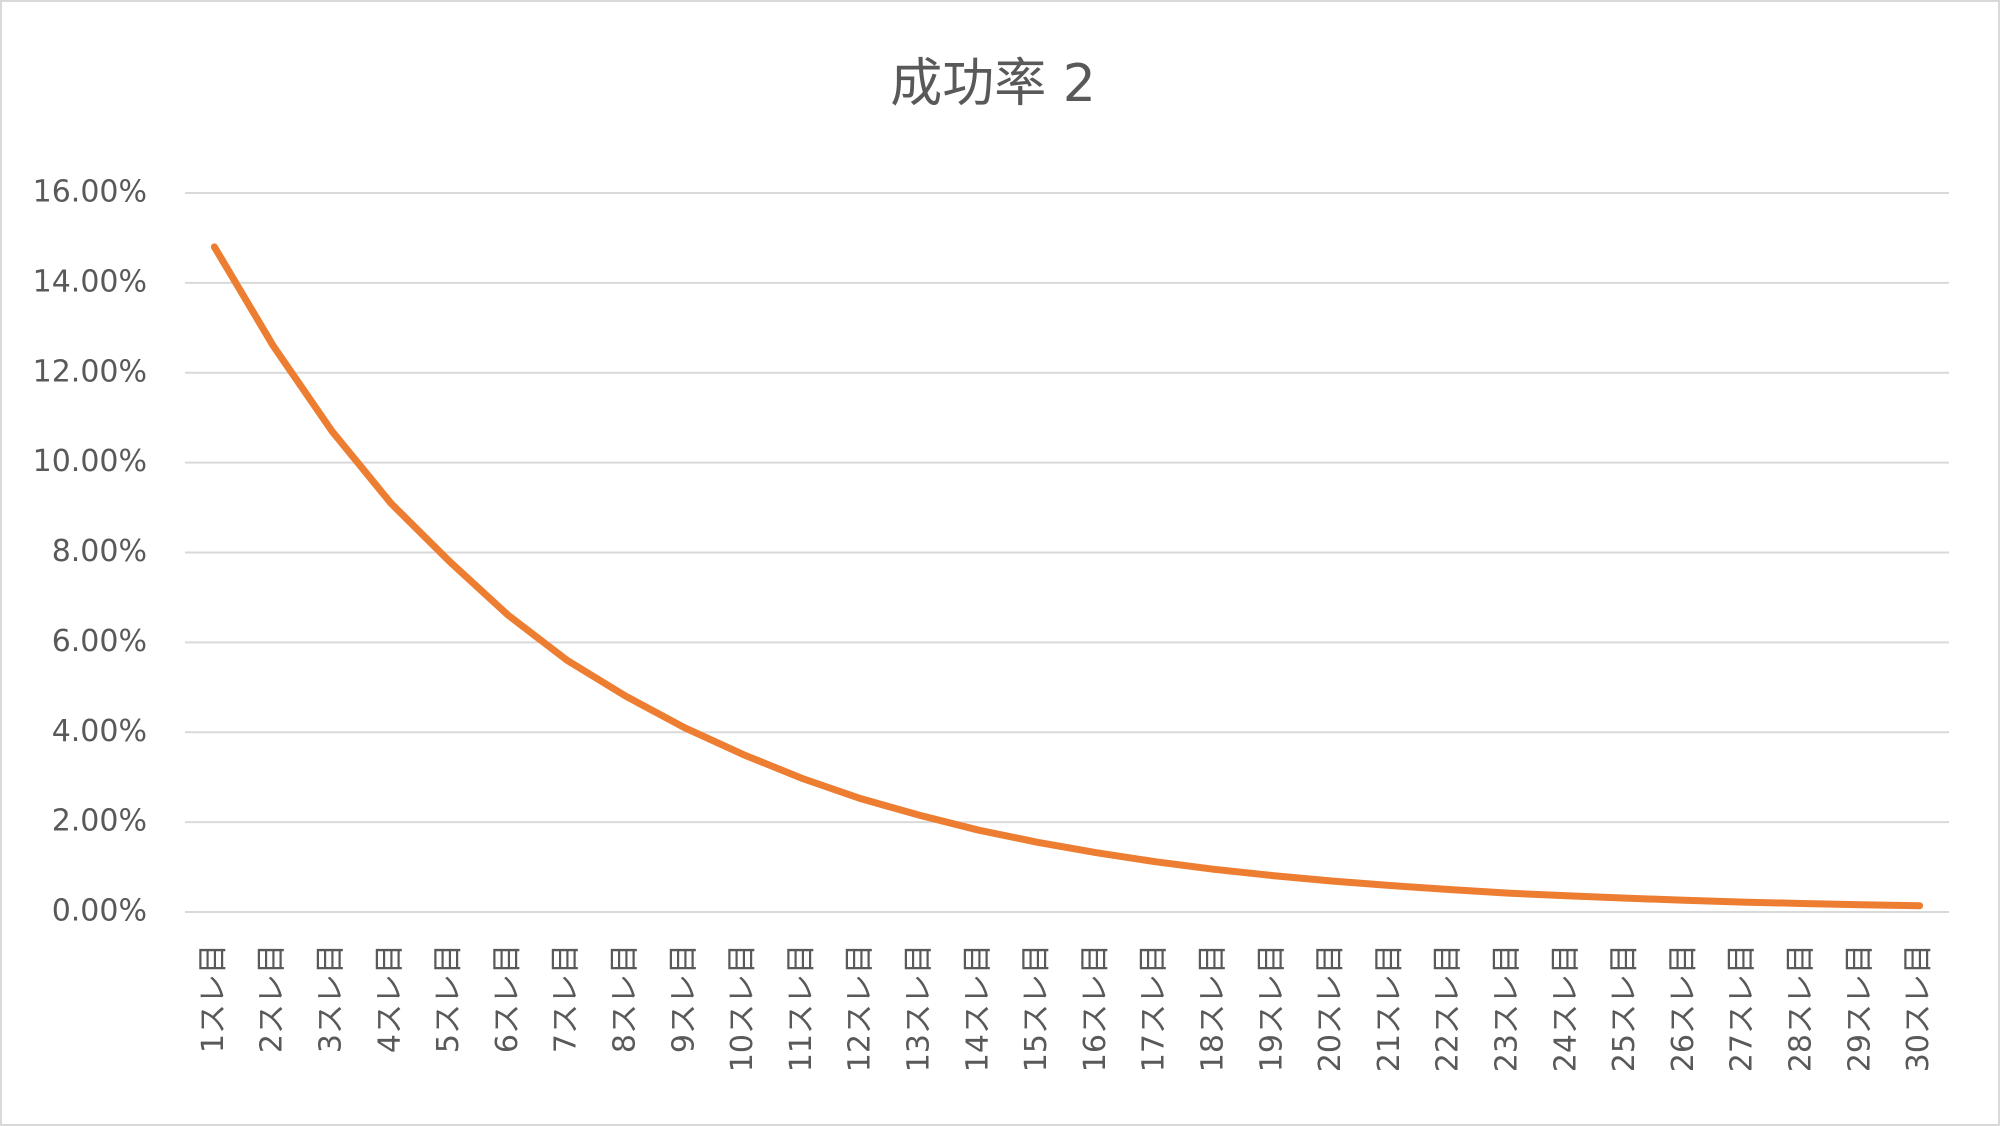 This screenshot has height=1126, width=2000. What do you see at coordinates (683, 998) in the screenshot?
I see `x-tick-label: 9スレ目` at bounding box center [683, 998].